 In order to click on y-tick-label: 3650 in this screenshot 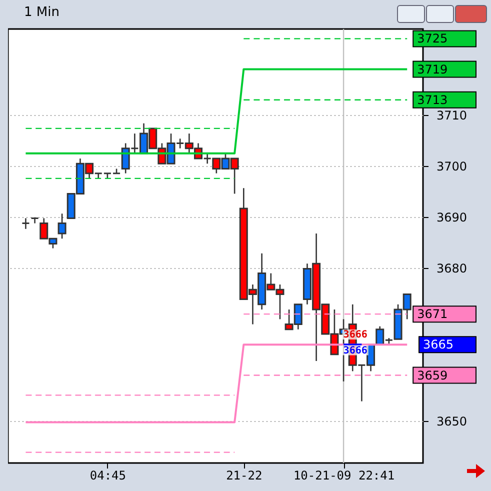, I will do `click(452, 421)`.